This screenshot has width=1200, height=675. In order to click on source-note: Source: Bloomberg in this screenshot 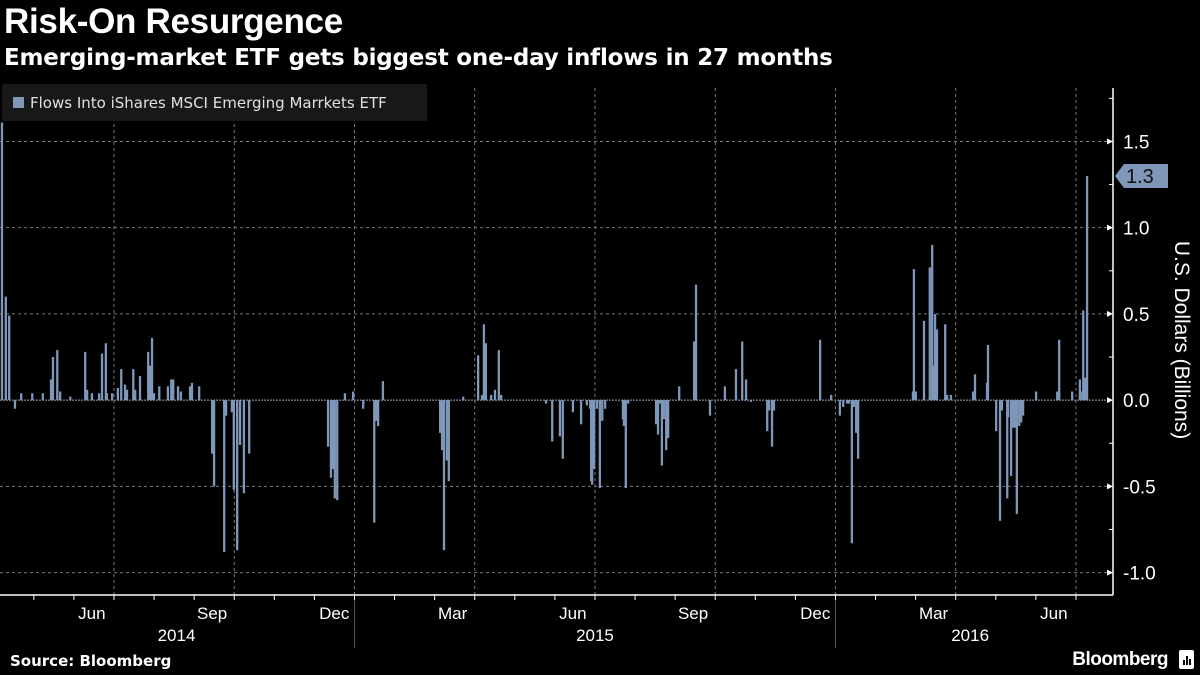, I will do `click(91, 661)`.